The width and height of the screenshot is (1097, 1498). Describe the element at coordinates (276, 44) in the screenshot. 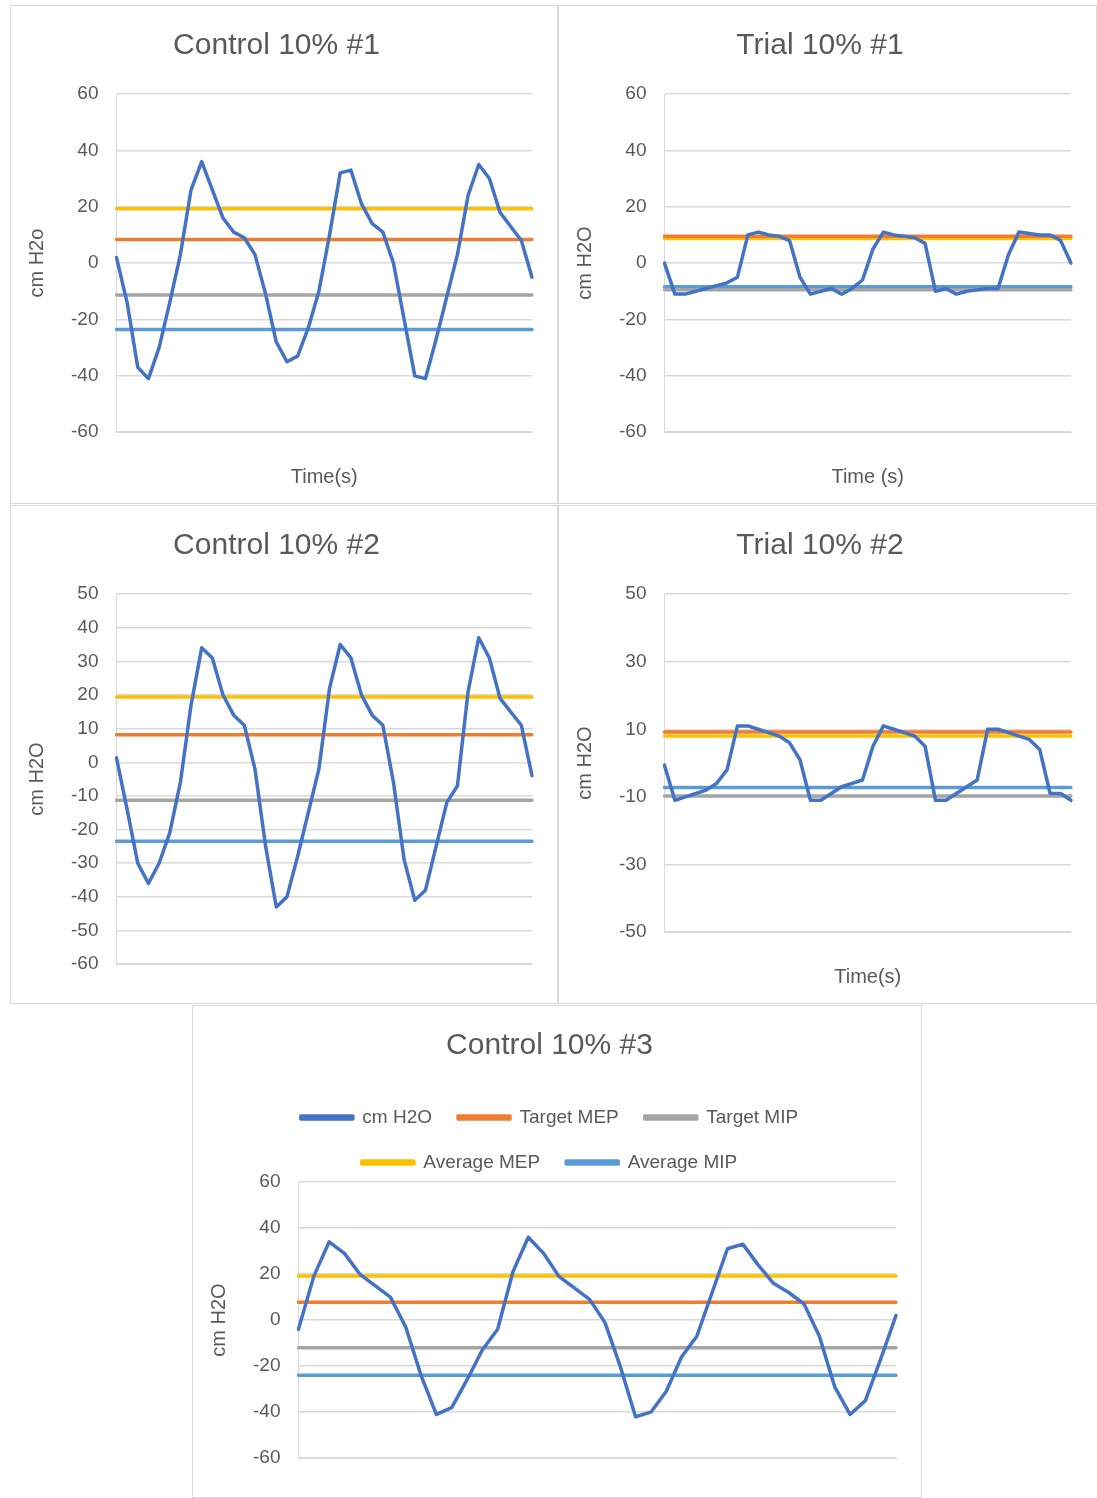

I see `chart-title: Control 10% #1` at that location.